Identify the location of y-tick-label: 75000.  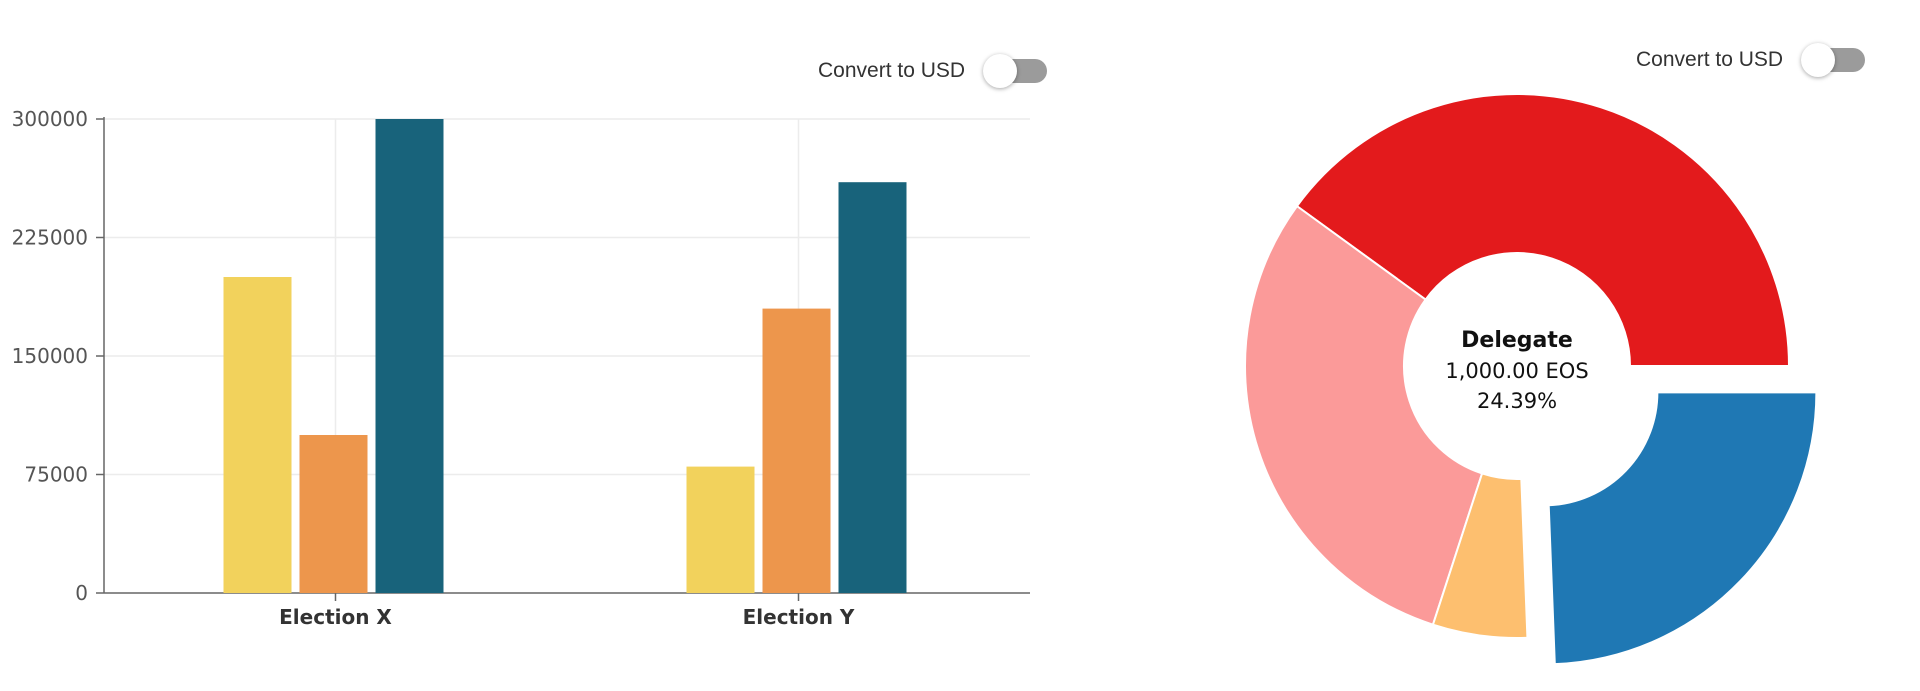
(56, 475).